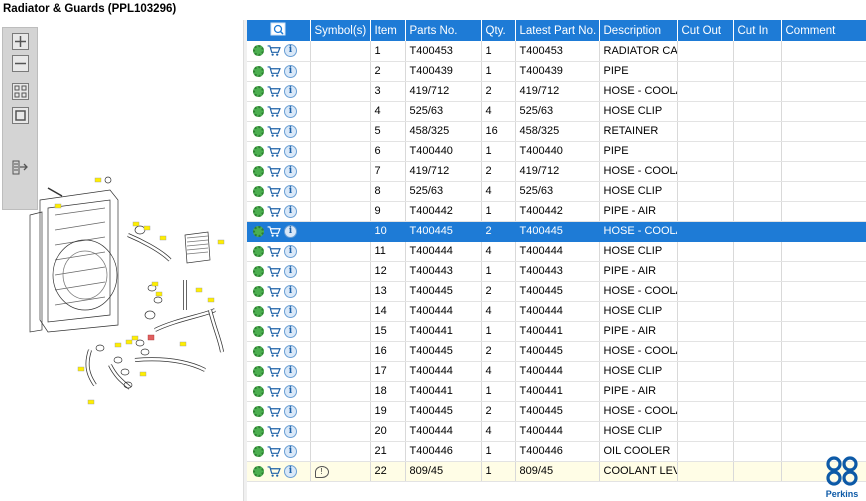 This screenshot has height=501, width=866. What do you see at coordinates (556, 211) in the screenshot?
I see `table-row: i 9 T400442 1 T400442 PIPE - AIR` at bounding box center [556, 211].